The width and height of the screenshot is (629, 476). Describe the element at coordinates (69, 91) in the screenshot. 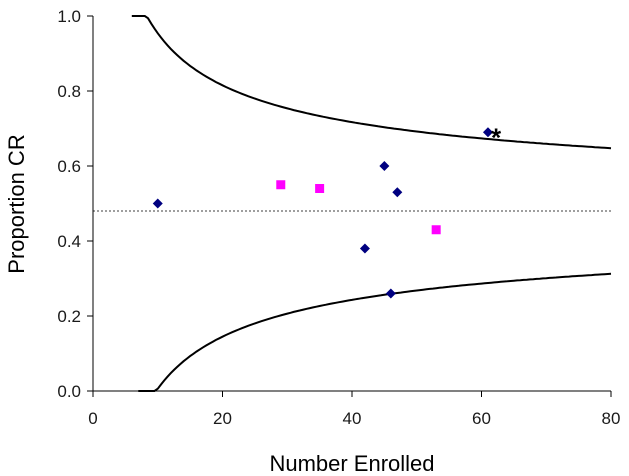

I see `y-tick-label: 0.8` at that location.